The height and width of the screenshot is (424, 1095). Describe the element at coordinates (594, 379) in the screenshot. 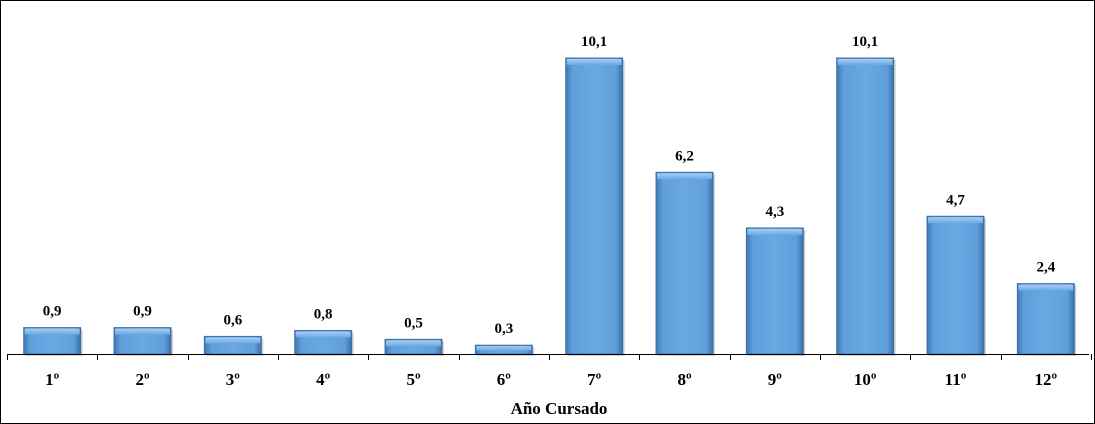

I see `x-tick-label: 7º` at that location.